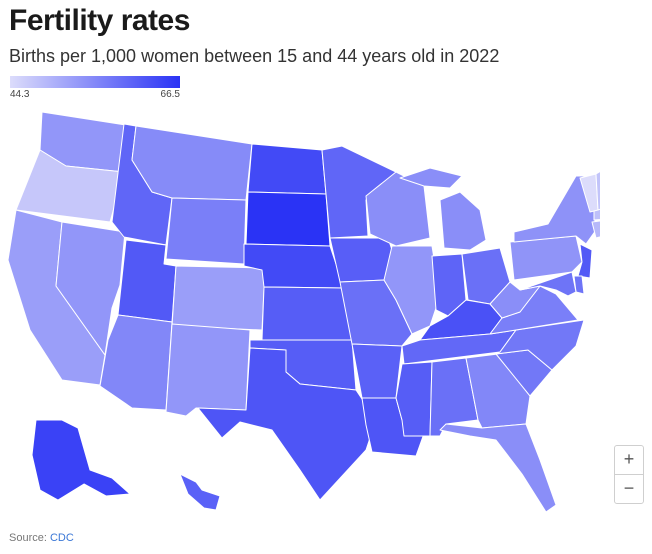 This screenshot has width=652, height=554. What do you see at coordinates (20, 94) in the screenshot?
I see `legend-min-label: 44.3` at bounding box center [20, 94].